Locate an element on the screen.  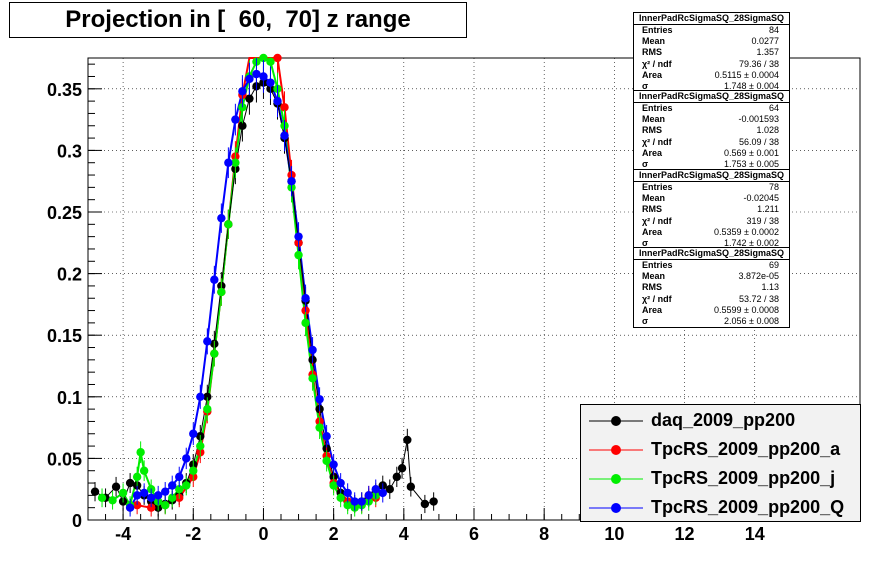
chart-title: Projection in [ 60, 70] z range is located at coordinates (238, 20).